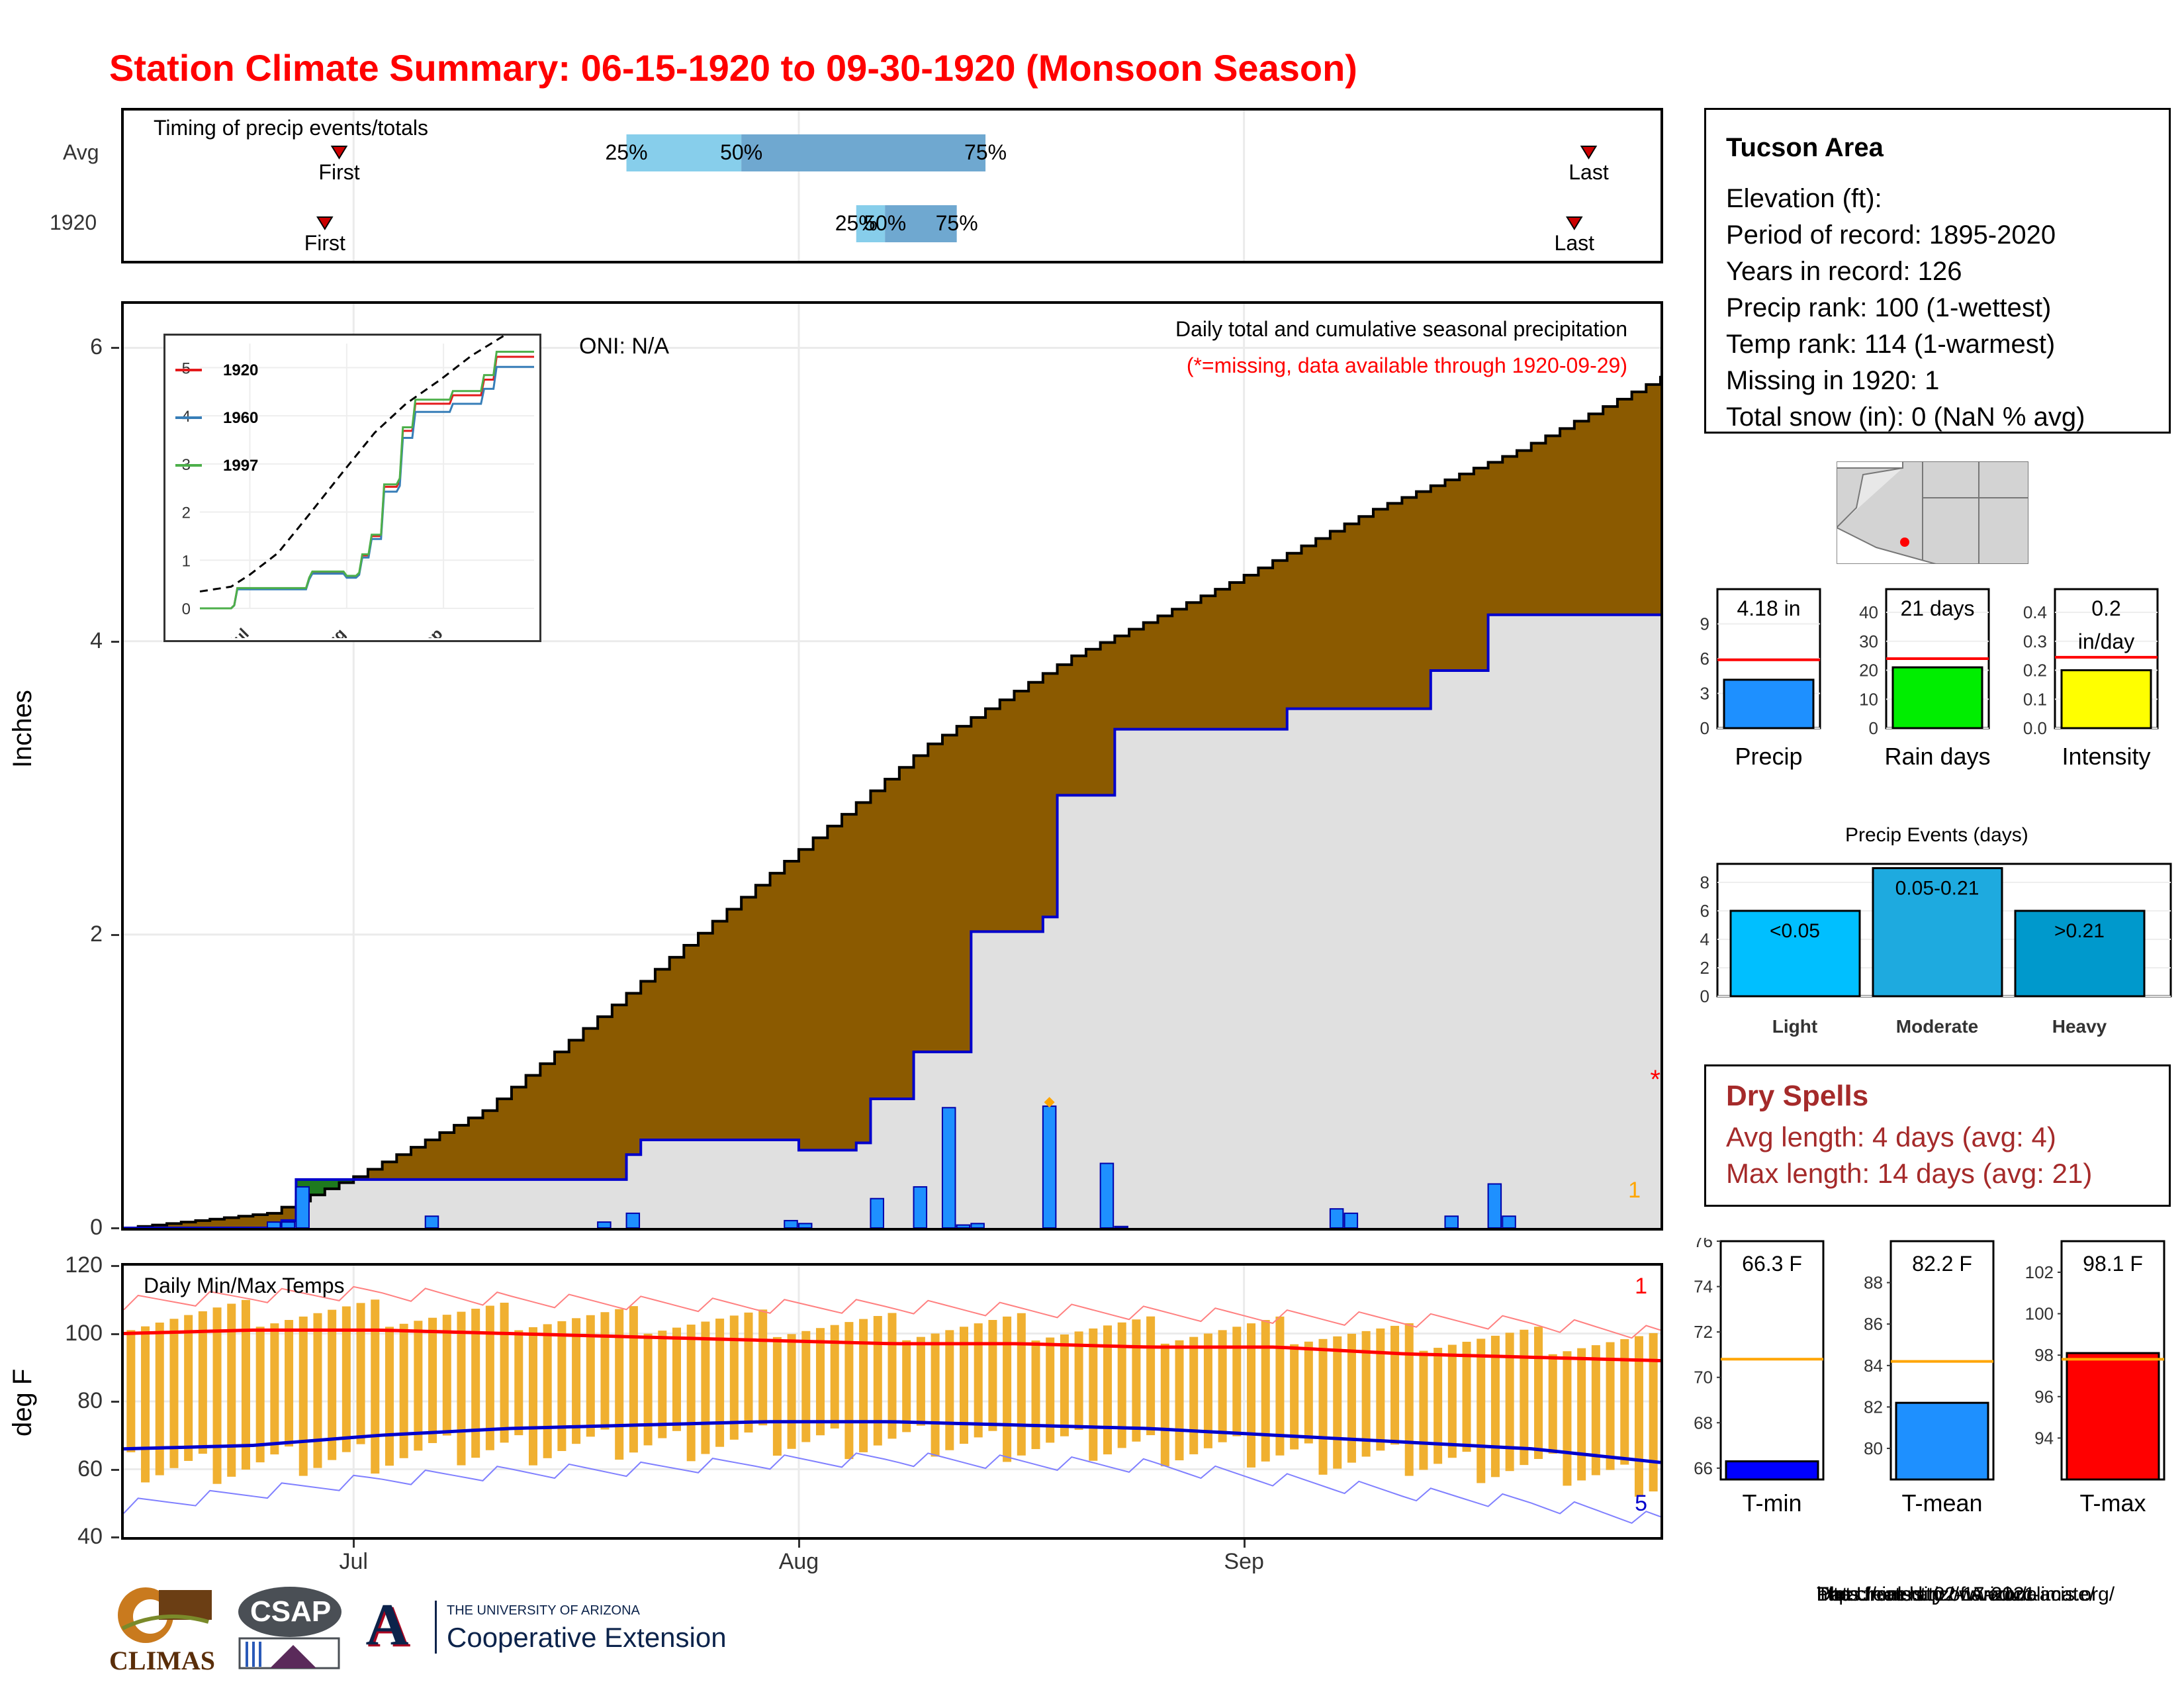 The width and height of the screenshot is (2184, 1688). What do you see at coordinates (1655, 1079) in the screenshot?
I see `missing-marker: *` at bounding box center [1655, 1079].